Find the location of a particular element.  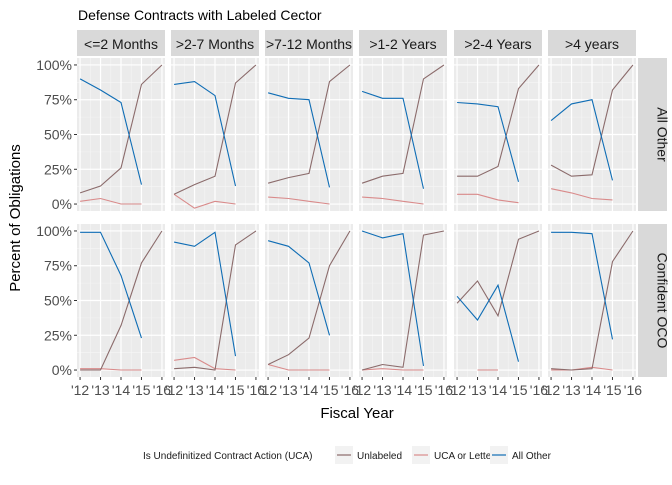

column-strip: >2-7 Months is located at coordinates (215, 43).